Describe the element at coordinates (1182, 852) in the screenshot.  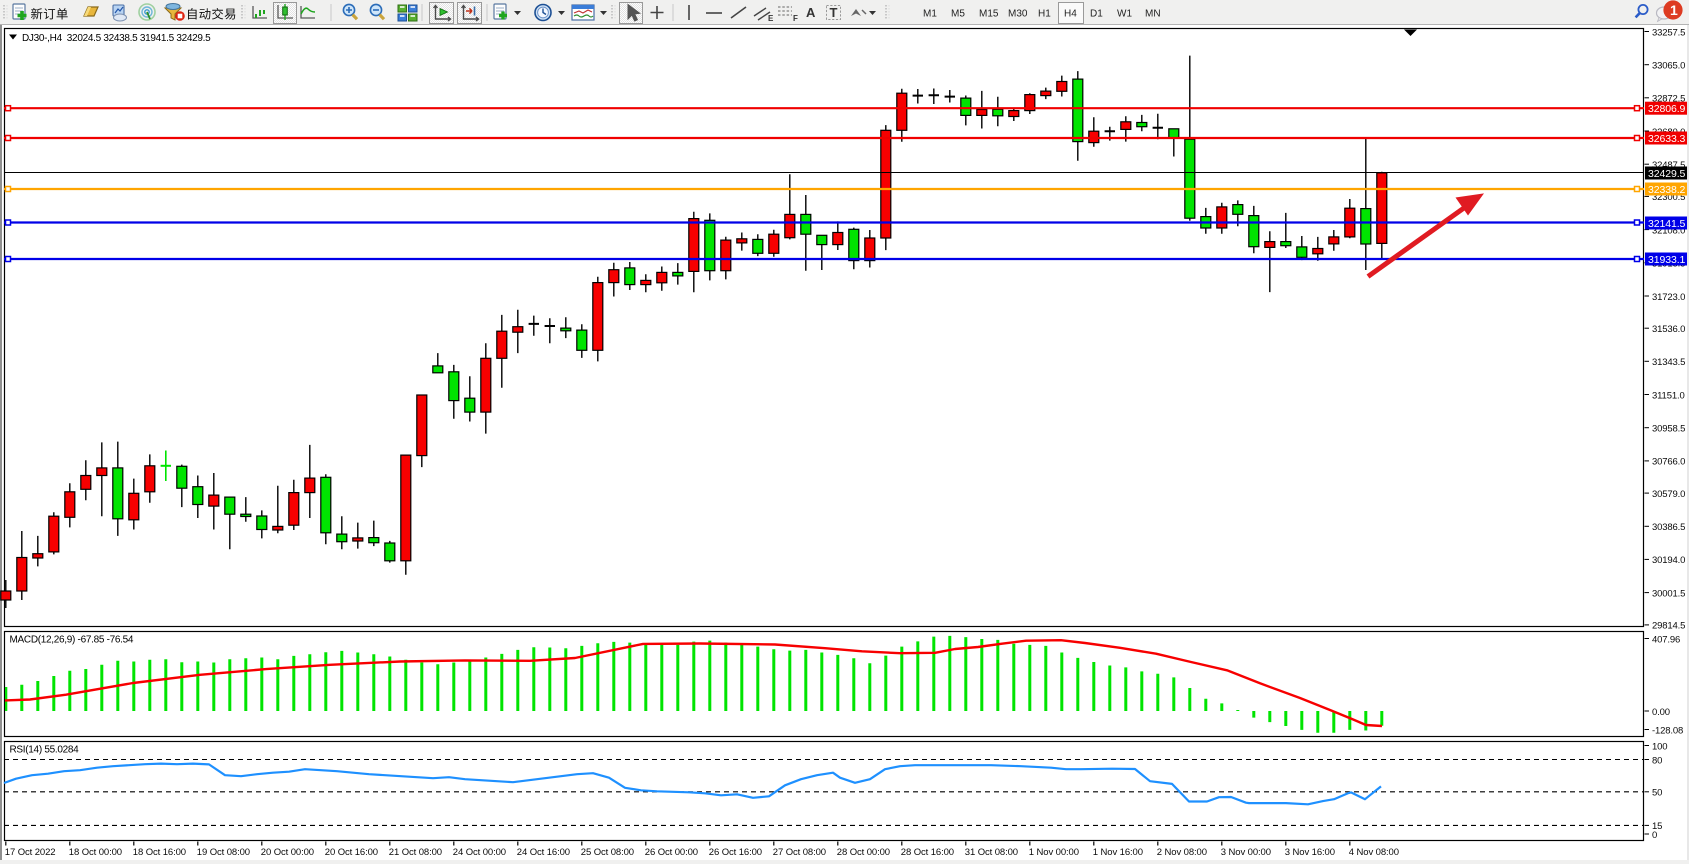
I see `svg-text: 2 Nov 08:00` at that location.